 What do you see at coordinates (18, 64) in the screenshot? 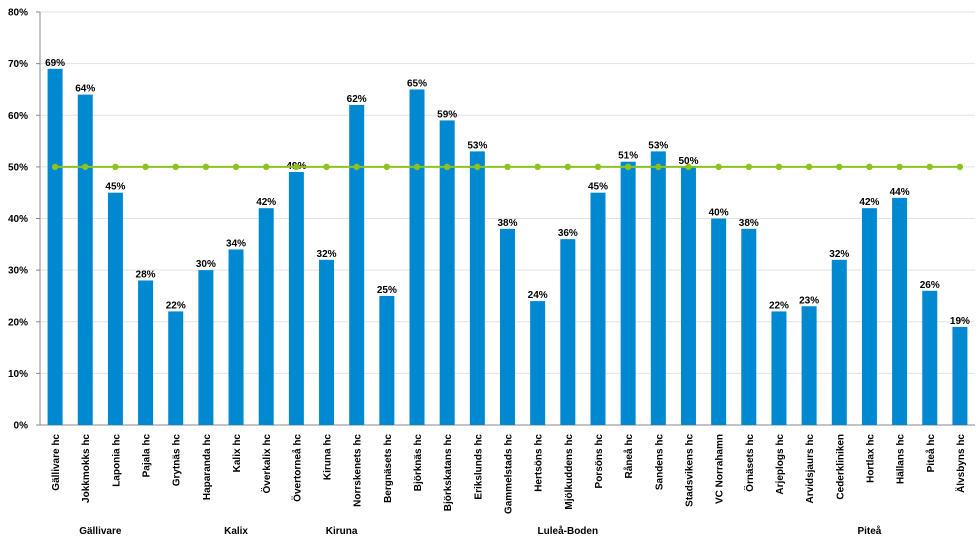
I see `y-tick-label: 70%` at bounding box center [18, 64].